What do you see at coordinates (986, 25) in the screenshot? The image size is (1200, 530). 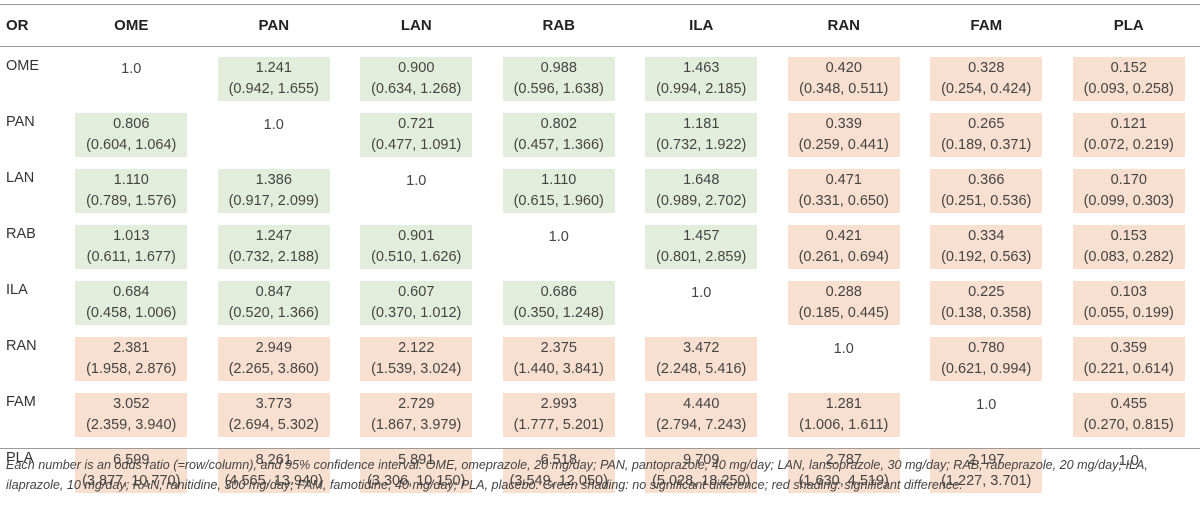 I see `column-header: FAM` at bounding box center [986, 25].